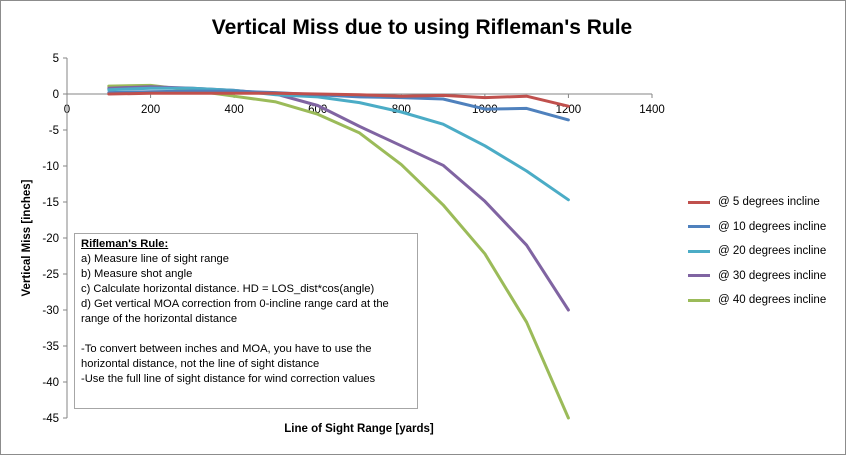 The width and height of the screenshot is (846, 455). Describe the element at coordinates (137, 274) in the screenshot. I see `note-step-b: b) Measure shot angle` at that location.